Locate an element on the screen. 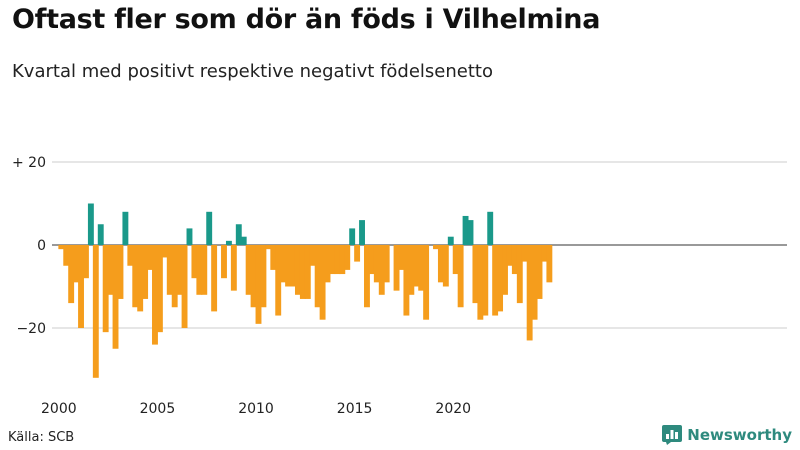 The height and width of the screenshot is (450, 800). y-tick-label: 0 is located at coordinates (41, 246).